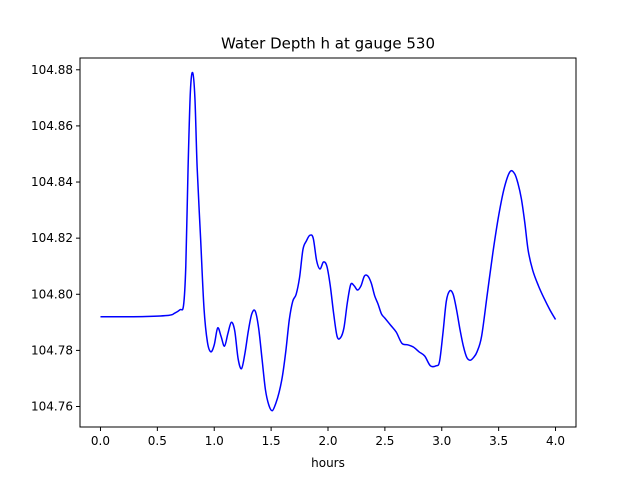 This screenshot has height=480, width=640. Describe the element at coordinates (328, 44) in the screenshot. I see `chart-title: Water Depth h at gauge 530` at that location.